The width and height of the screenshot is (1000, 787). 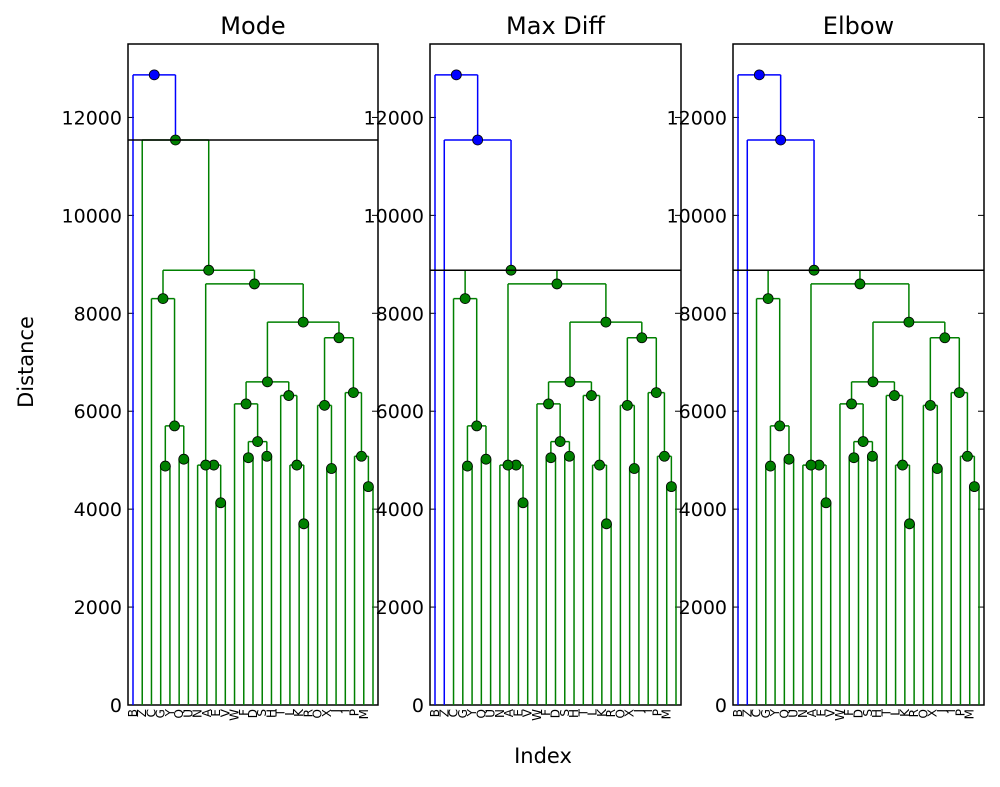 I want to click on leaf-label: O, so click(x=318, y=713).